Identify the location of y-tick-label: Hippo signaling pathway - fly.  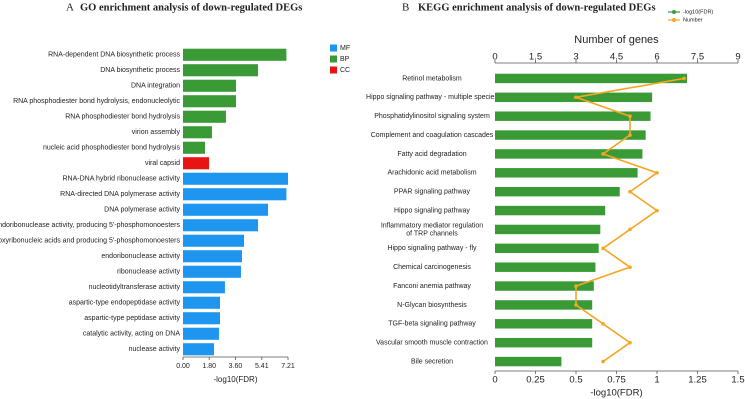
(432, 248).